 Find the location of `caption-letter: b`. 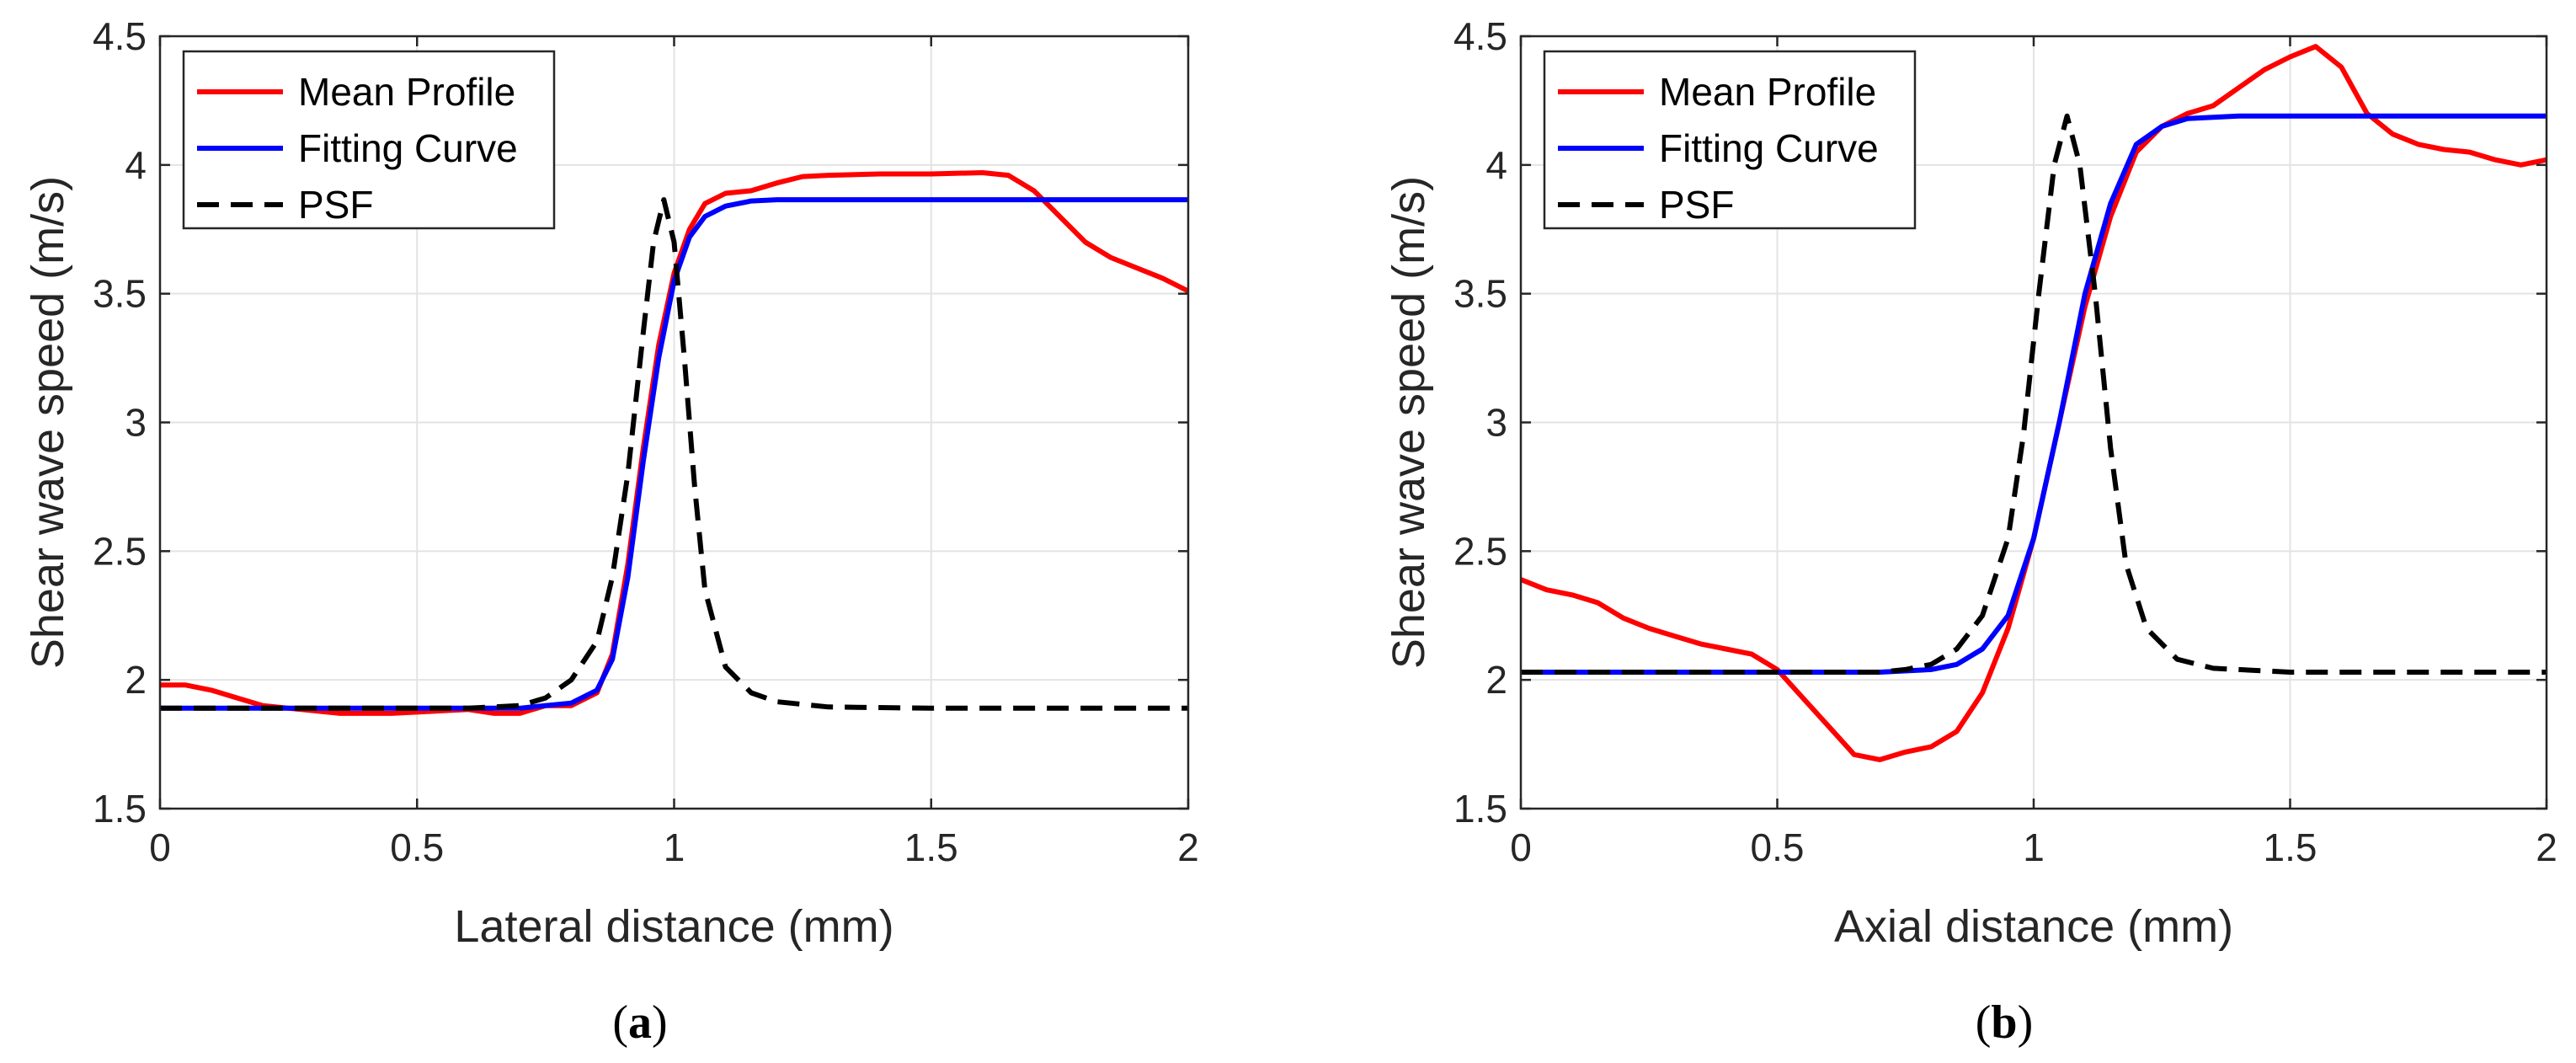

caption-letter: b is located at coordinates (2004, 1022).